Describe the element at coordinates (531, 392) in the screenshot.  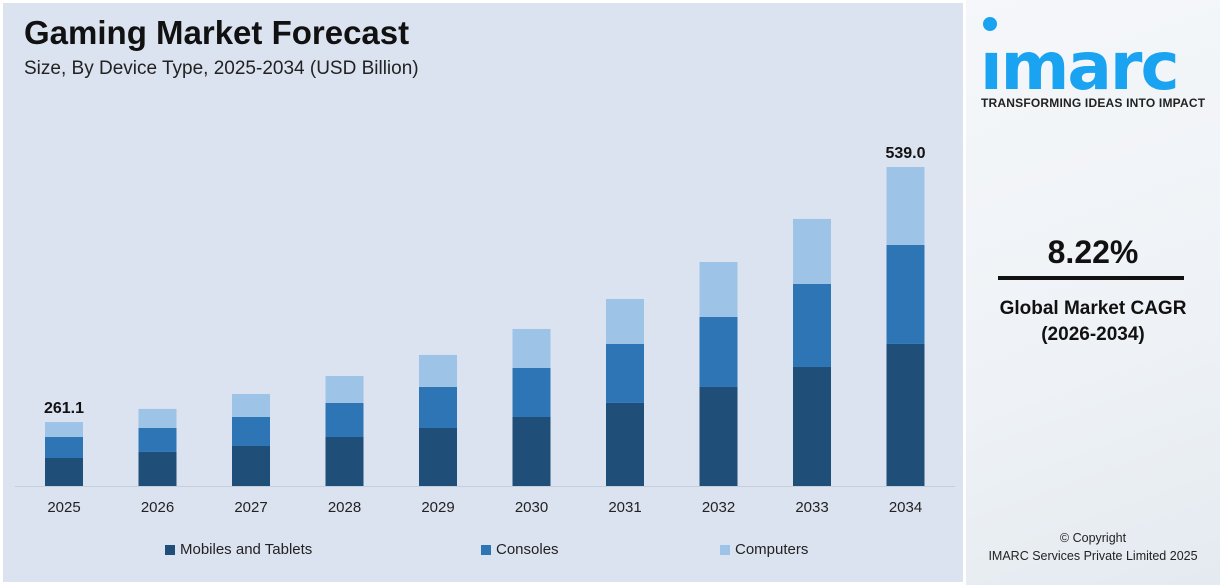
I see `bar-consoles-2030` at that location.